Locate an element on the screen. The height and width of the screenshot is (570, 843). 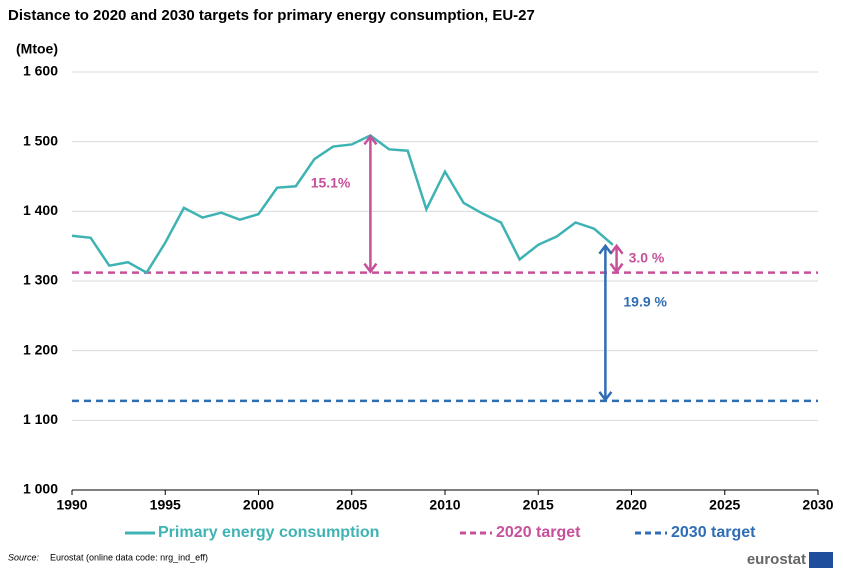
x-tick-label: 2025 is located at coordinates (724, 505).